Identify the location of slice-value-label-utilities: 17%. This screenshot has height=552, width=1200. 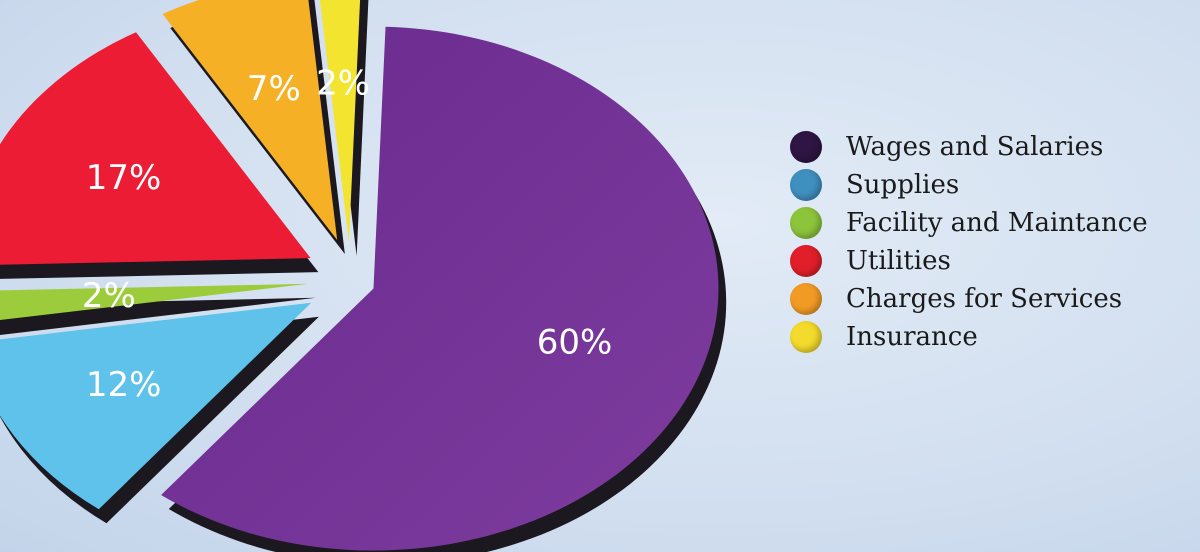
(124, 178).